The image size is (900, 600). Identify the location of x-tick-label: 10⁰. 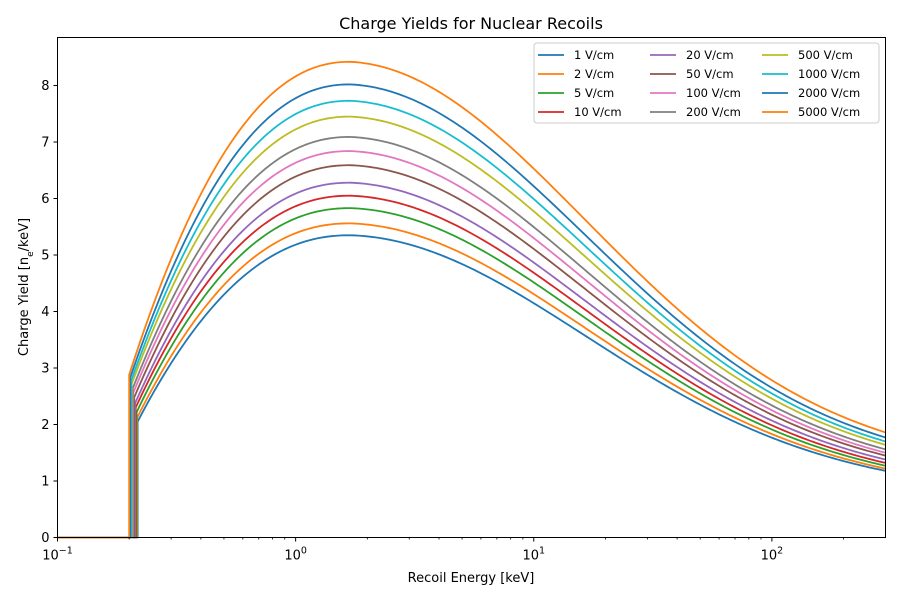
(295, 555).